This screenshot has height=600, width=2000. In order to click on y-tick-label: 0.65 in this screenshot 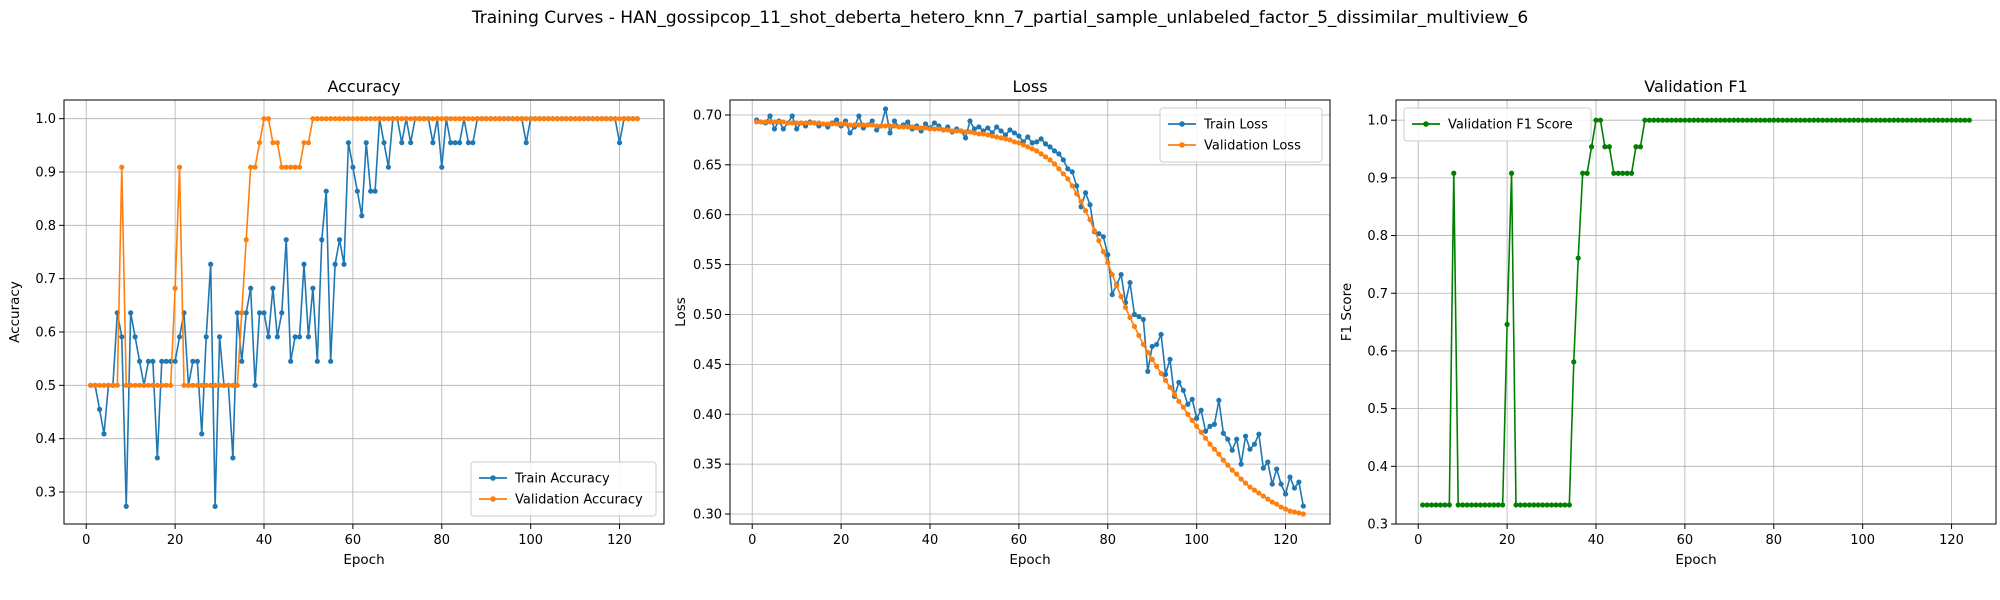, I will do `click(707, 165)`.